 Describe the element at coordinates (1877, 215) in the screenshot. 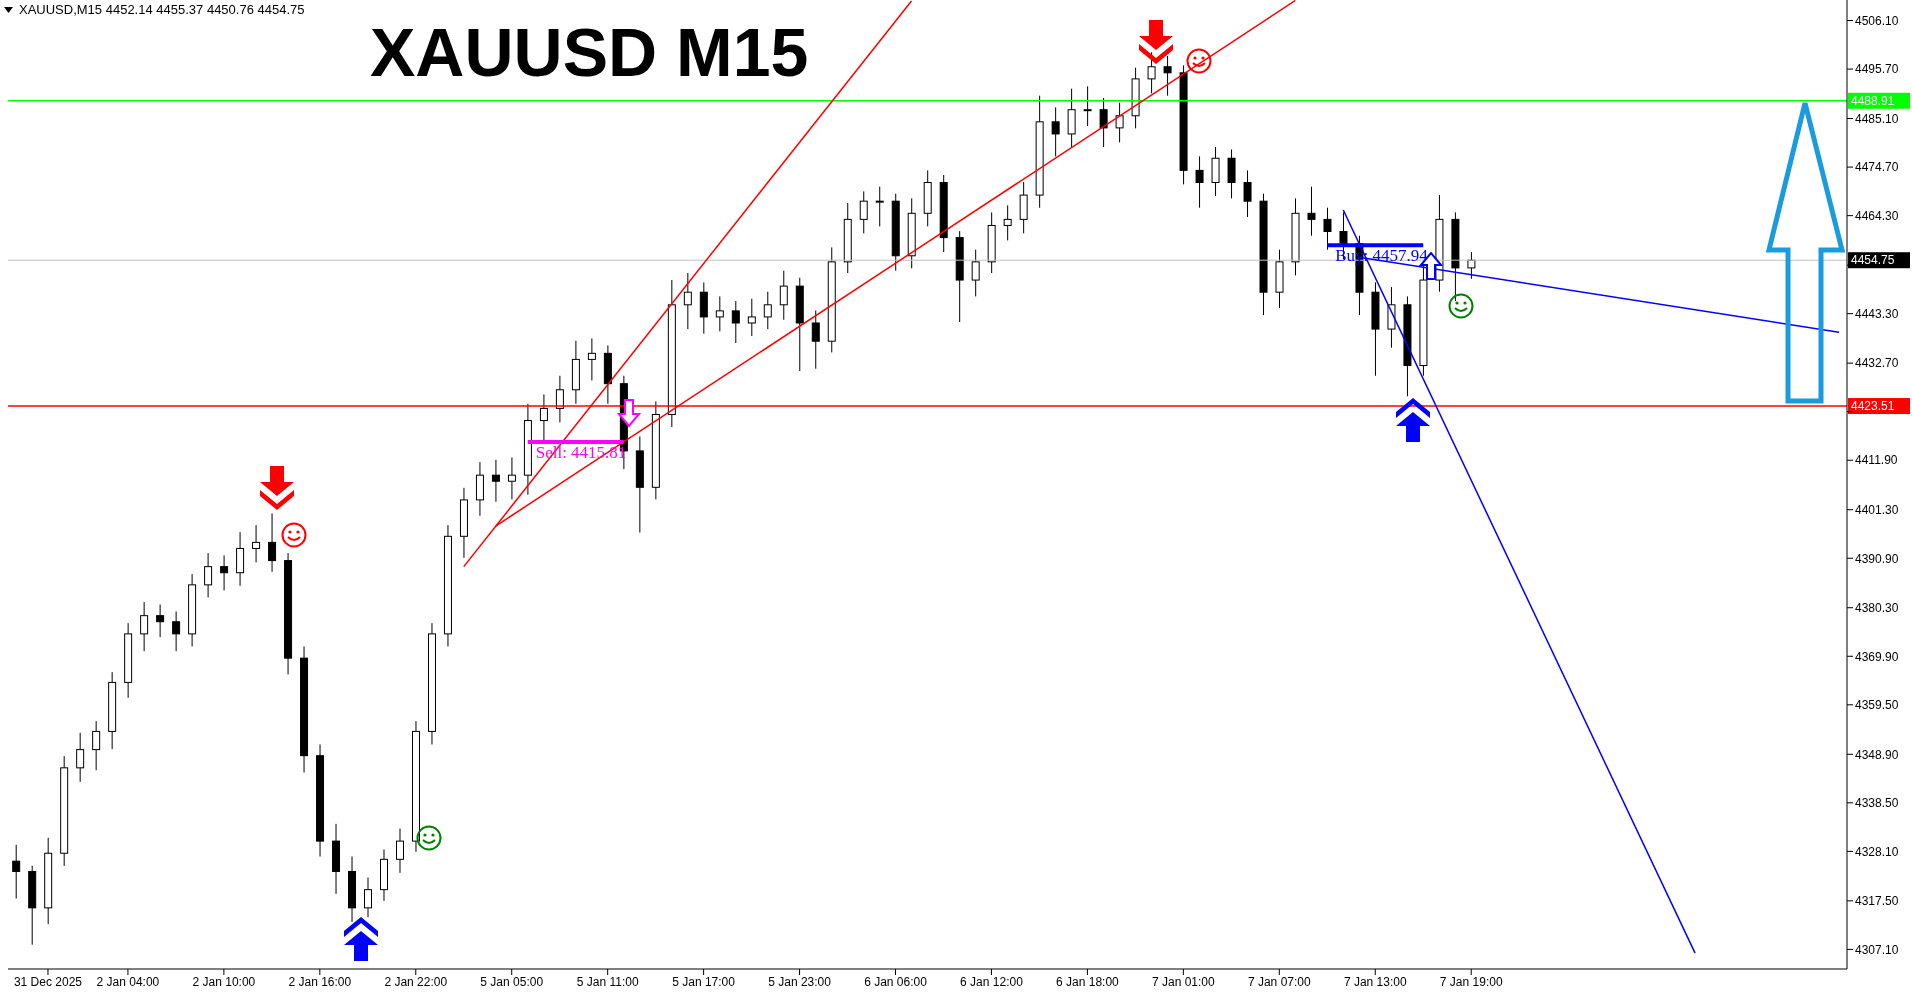

I see `y-tick-label: 4464.30` at that location.